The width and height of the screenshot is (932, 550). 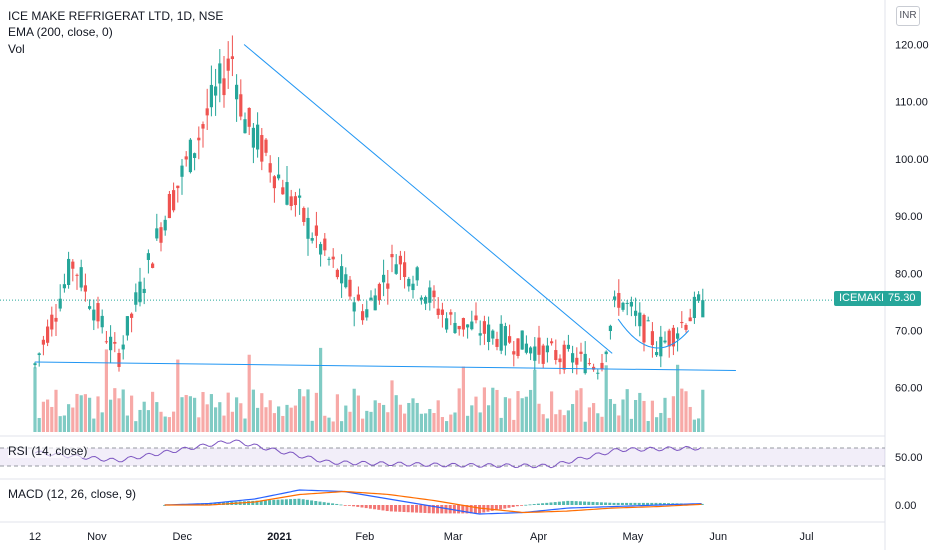 I want to click on currency-button: INR, so click(x=908, y=16).